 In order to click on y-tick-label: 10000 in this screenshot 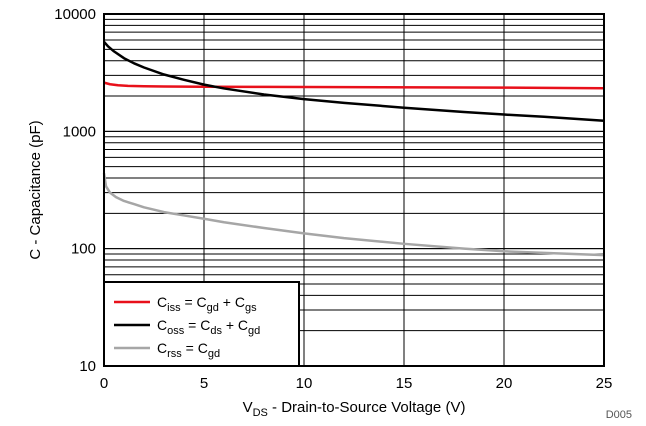, I will do `click(75, 14)`.